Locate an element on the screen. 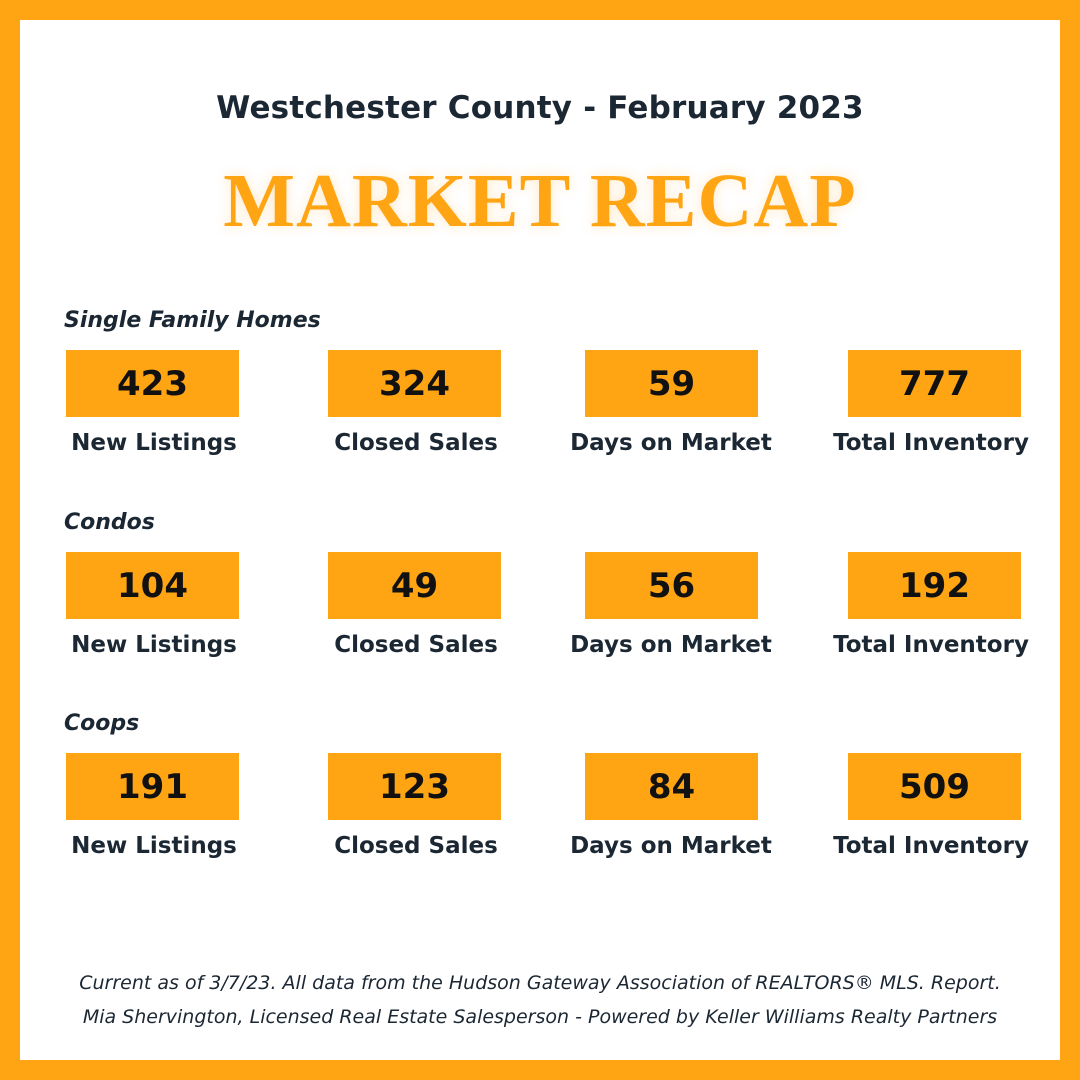  page-subtitle: Westchester County - February 2023 is located at coordinates (540, 108).